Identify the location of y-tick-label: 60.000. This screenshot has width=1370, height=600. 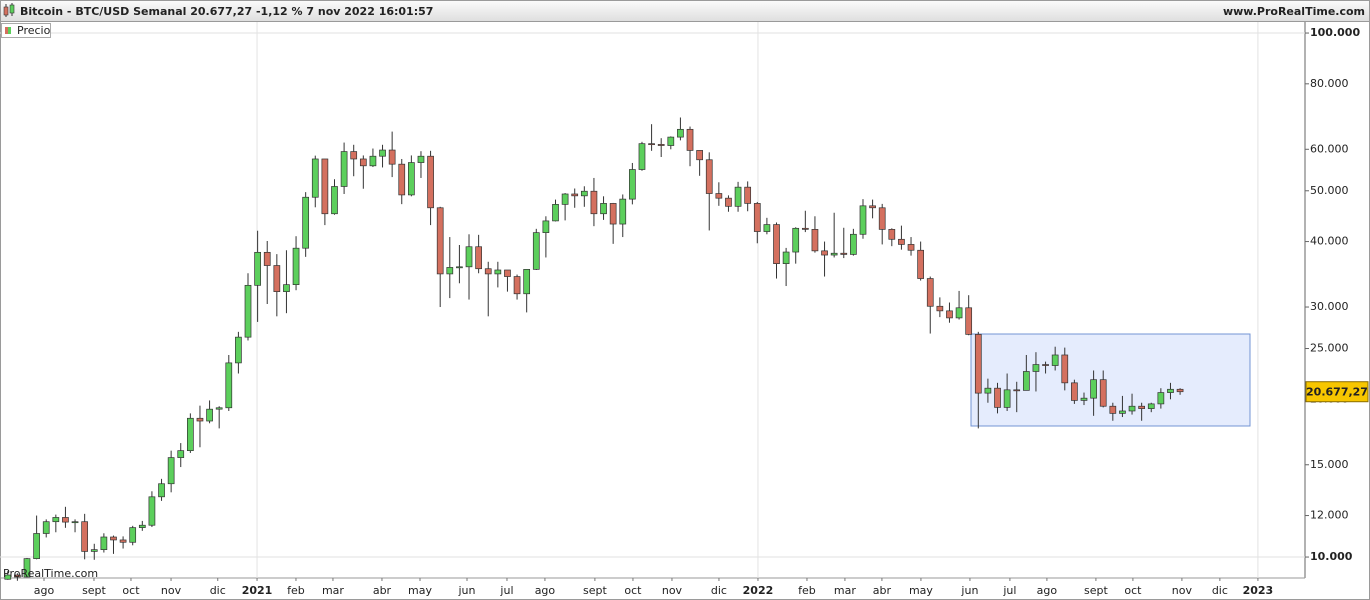
(1329, 148).